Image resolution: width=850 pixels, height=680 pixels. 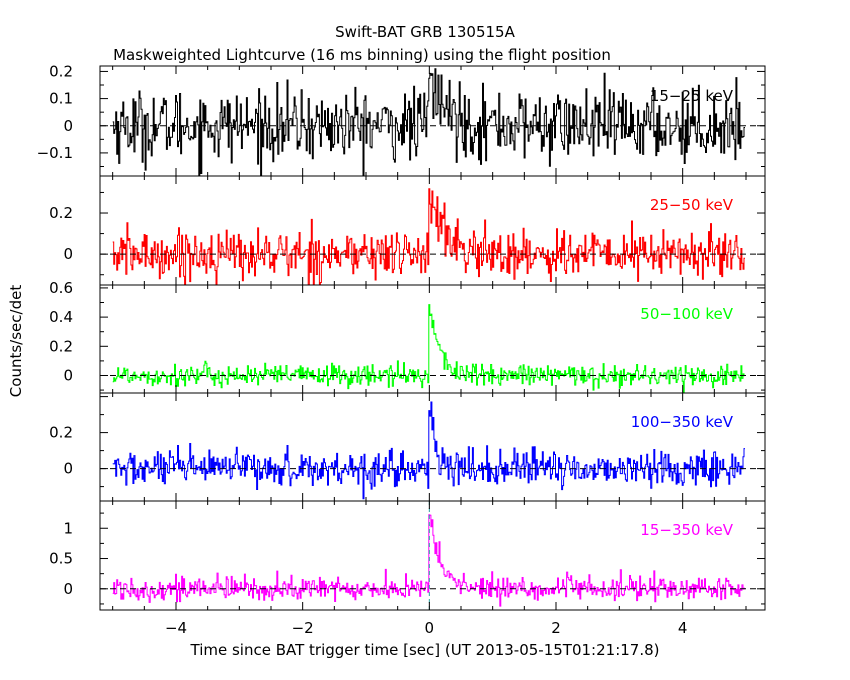 I want to click on panel-1: −0.1 0 0.1 0.2 15−25 keV, so click(x=401, y=119).